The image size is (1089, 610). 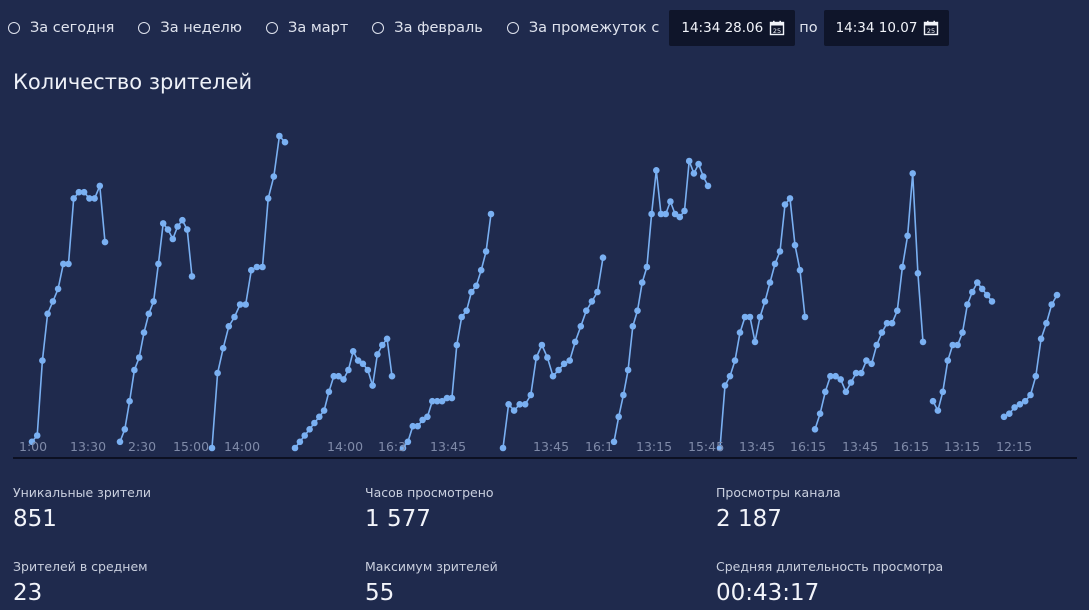 What do you see at coordinates (307, 28) in the screenshot?
I see `radio-march: За март` at bounding box center [307, 28].